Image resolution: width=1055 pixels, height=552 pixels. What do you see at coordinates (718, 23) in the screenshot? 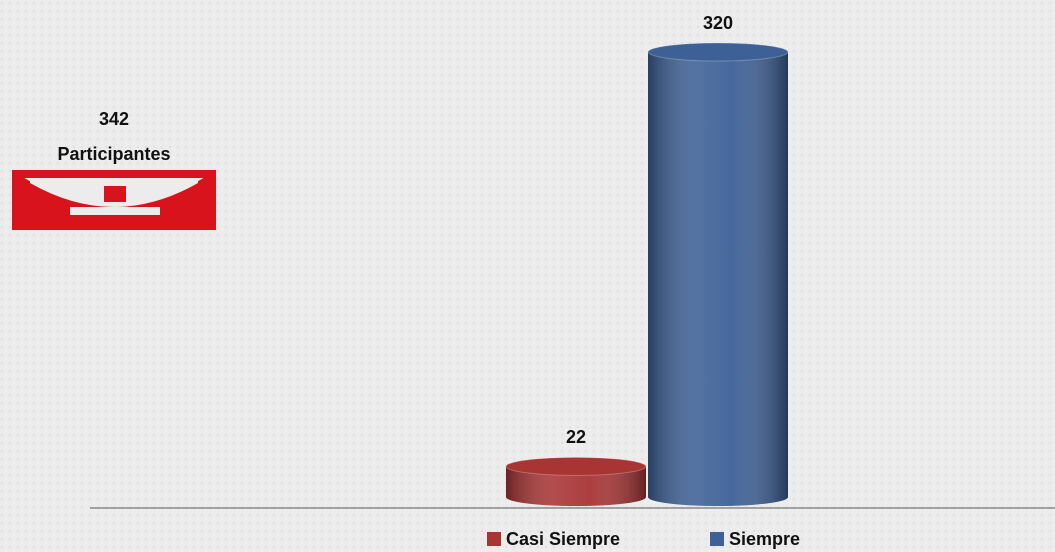
I see `data-label: 320` at bounding box center [718, 23].